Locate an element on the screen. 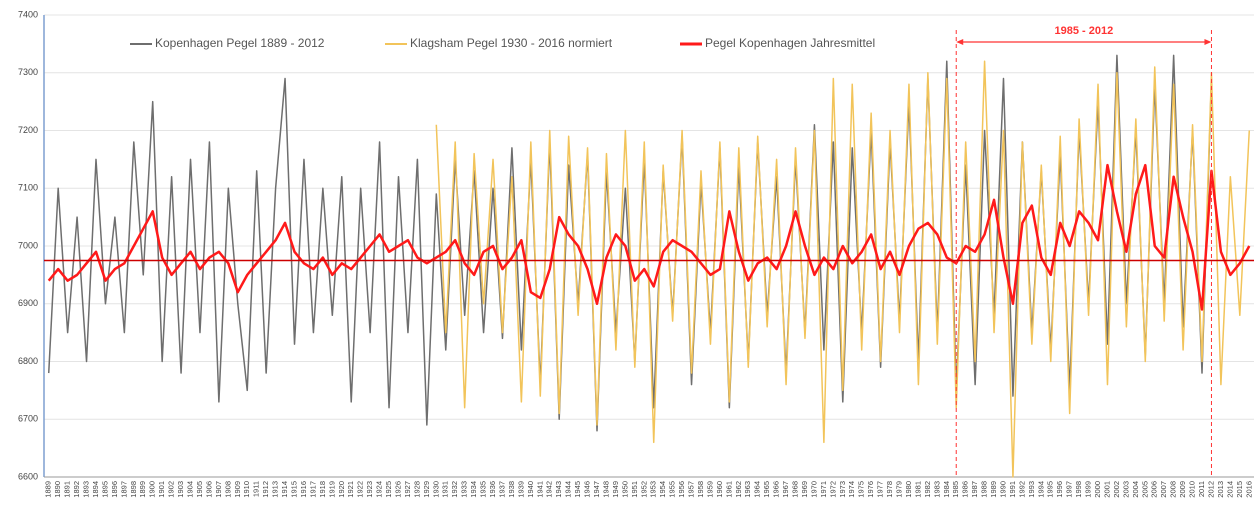 This screenshot has width=1259, height=506. x-tick-label: 1948 is located at coordinates (605, 489).